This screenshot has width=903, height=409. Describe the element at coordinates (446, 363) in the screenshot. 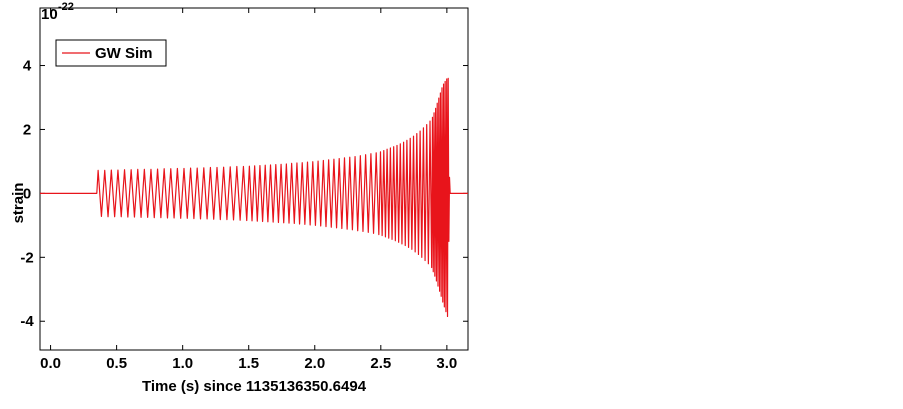

I see `x-tick-label: 3.0` at that location.